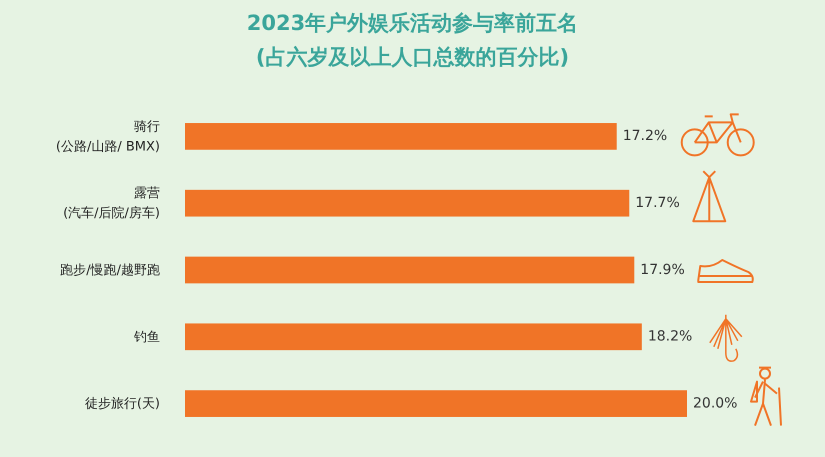 This screenshot has height=457, width=825. I want to click on y-tick-label: 徒步旅行(天), so click(122, 404).